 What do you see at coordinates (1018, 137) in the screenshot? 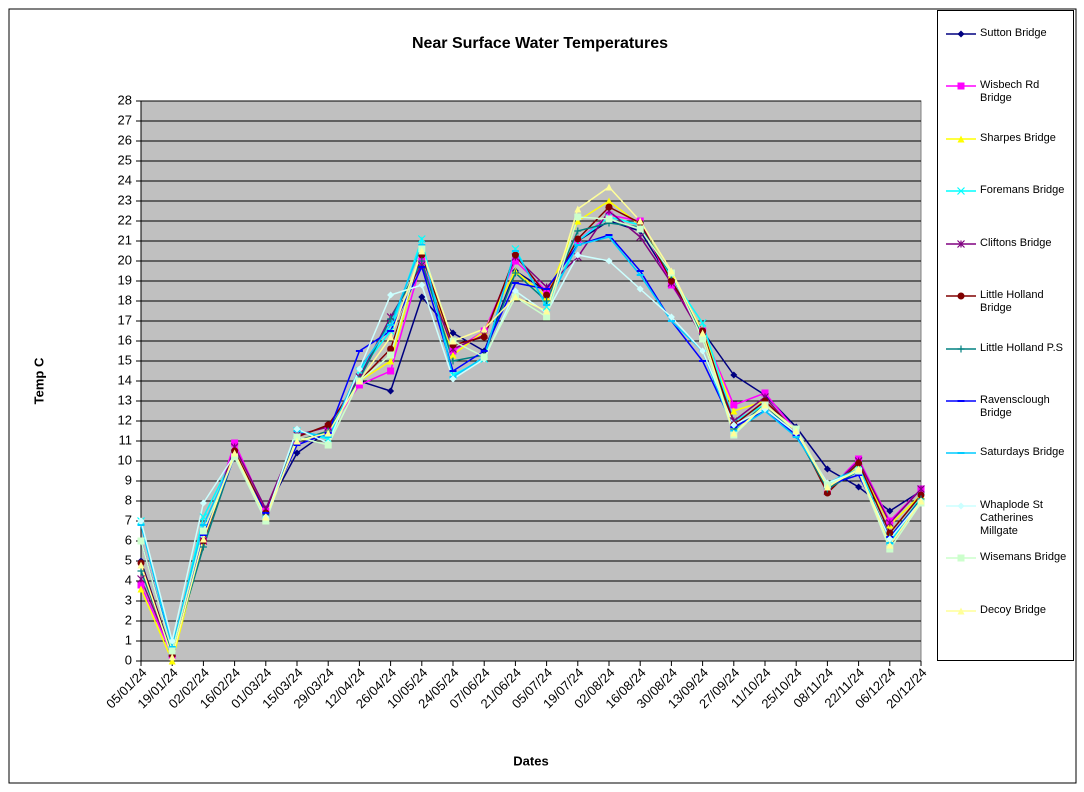
I see `legend-label: Sharpes Bridge` at bounding box center [1018, 137].